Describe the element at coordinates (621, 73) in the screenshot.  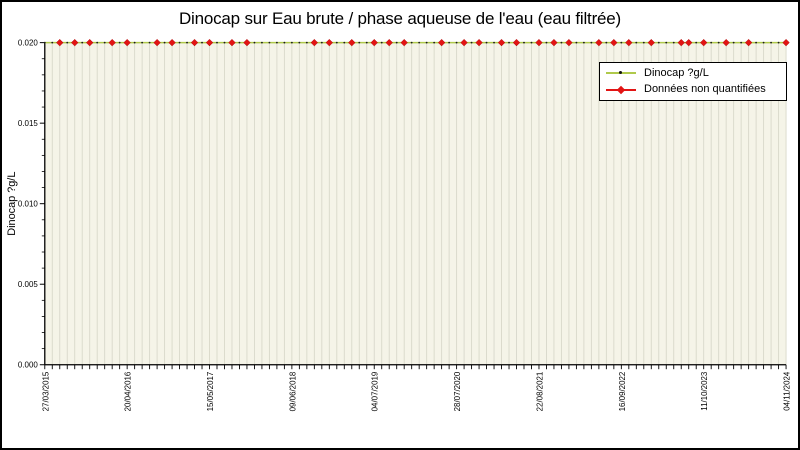
I see `series-line-dot-icon` at that location.